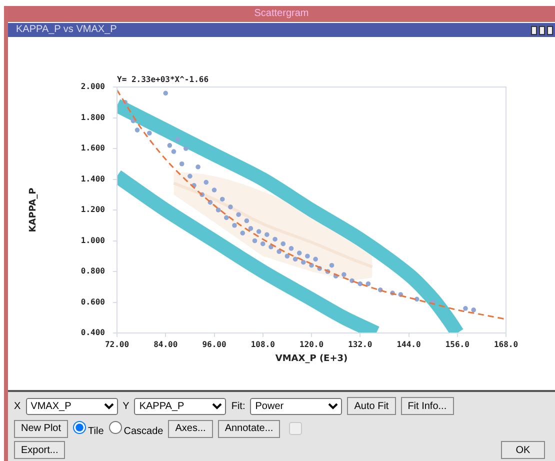 The height and width of the screenshot is (461, 555). What do you see at coordinates (311, 344) in the screenshot?
I see `x-tick-label: 120.0` at bounding box center [311, 344].